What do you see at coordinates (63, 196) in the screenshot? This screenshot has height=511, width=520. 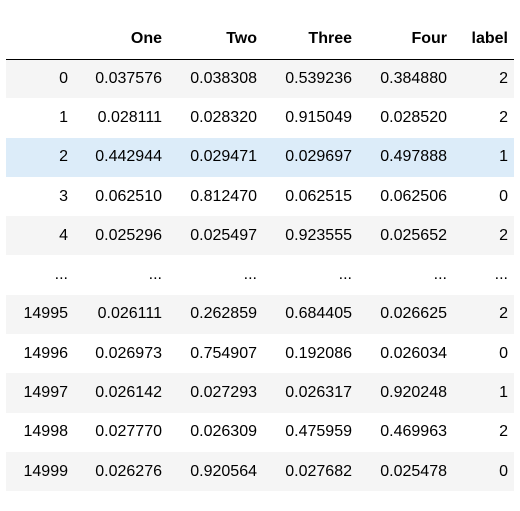 I see `row-index: 3` at bounding box center [63, 196].